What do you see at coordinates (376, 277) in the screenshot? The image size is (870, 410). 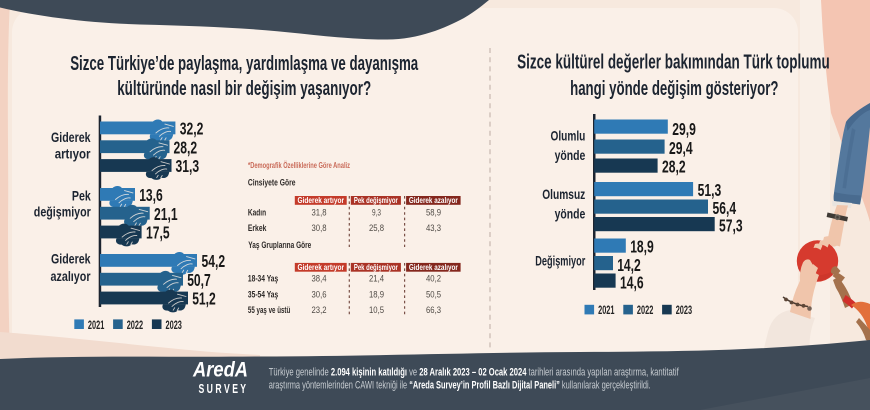 I see `svg-text: 21,4` at bounding box center [376, 277].